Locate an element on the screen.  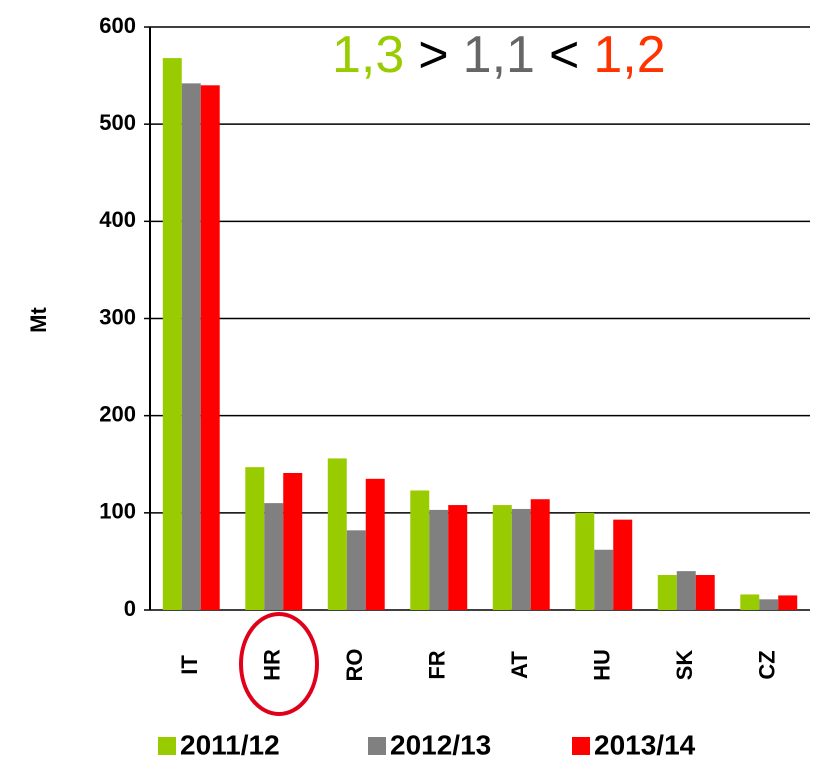
x-tick-label: AT is located at coordinates (519, 665).